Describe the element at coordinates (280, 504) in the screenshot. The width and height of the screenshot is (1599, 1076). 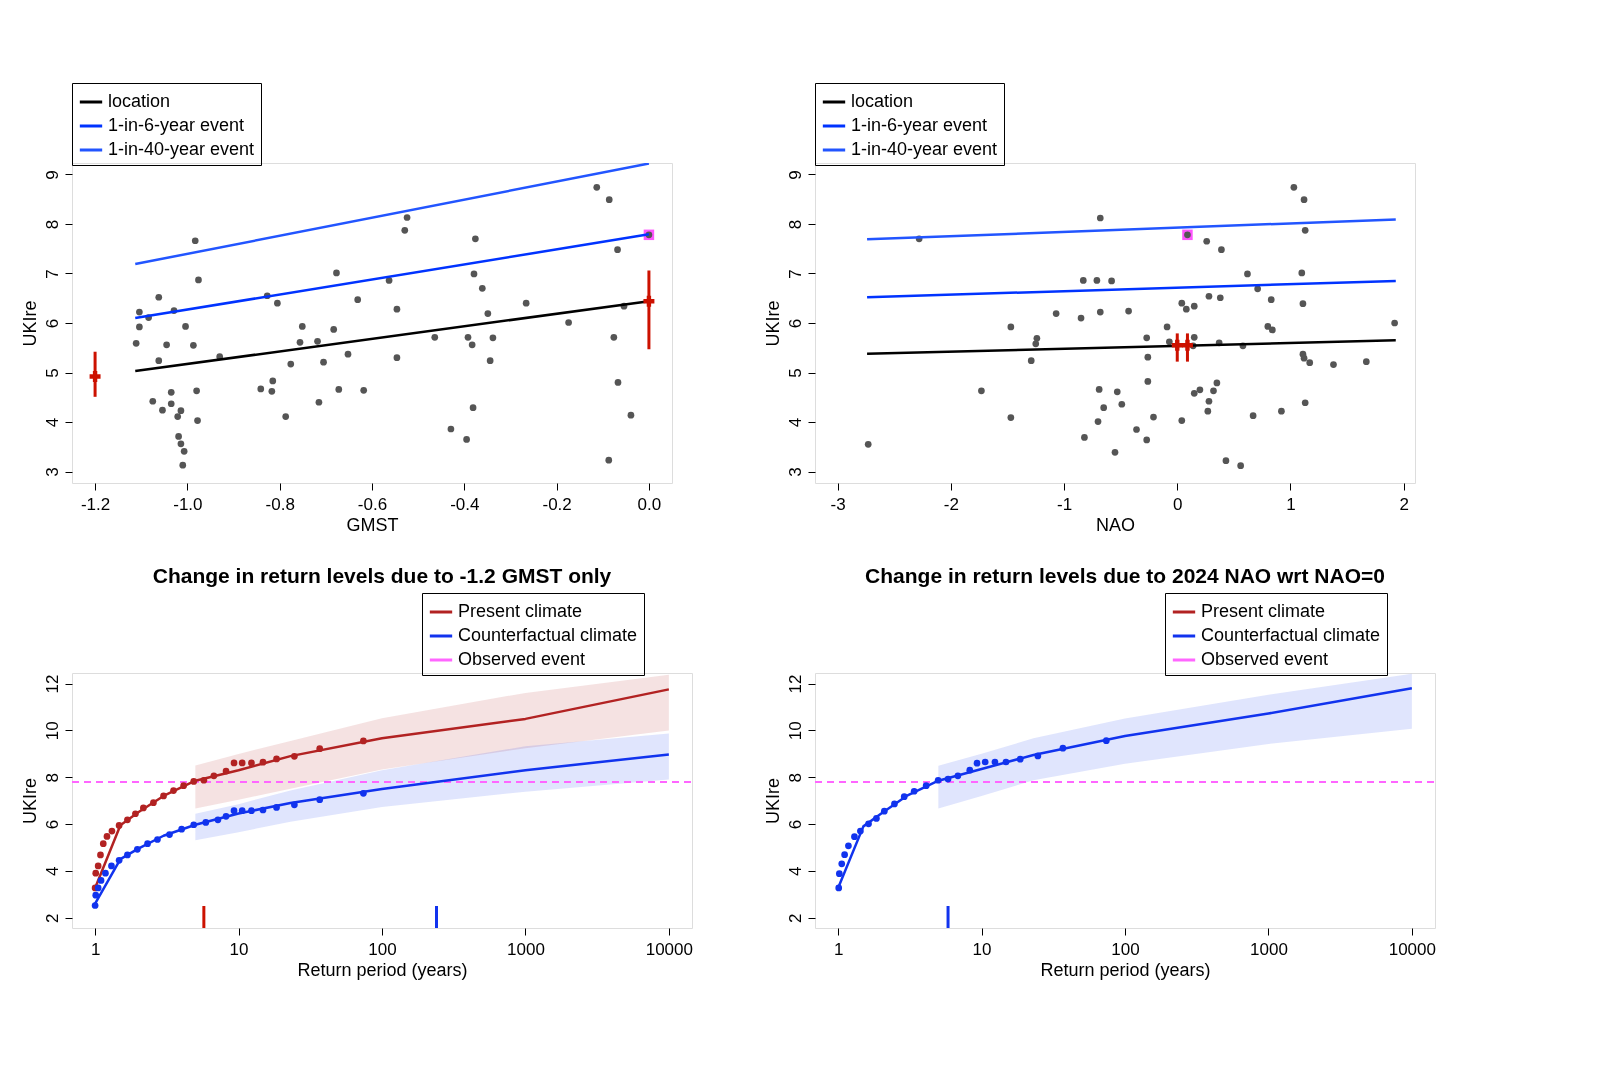
I see `x-tick-label: -0.8` at that location.